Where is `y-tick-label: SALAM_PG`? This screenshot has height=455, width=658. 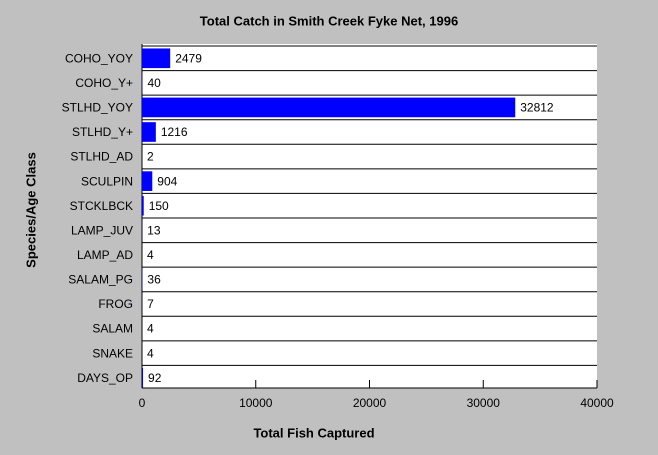
y-tick-label: SALAM_PG is located at coordinates (100, 280).